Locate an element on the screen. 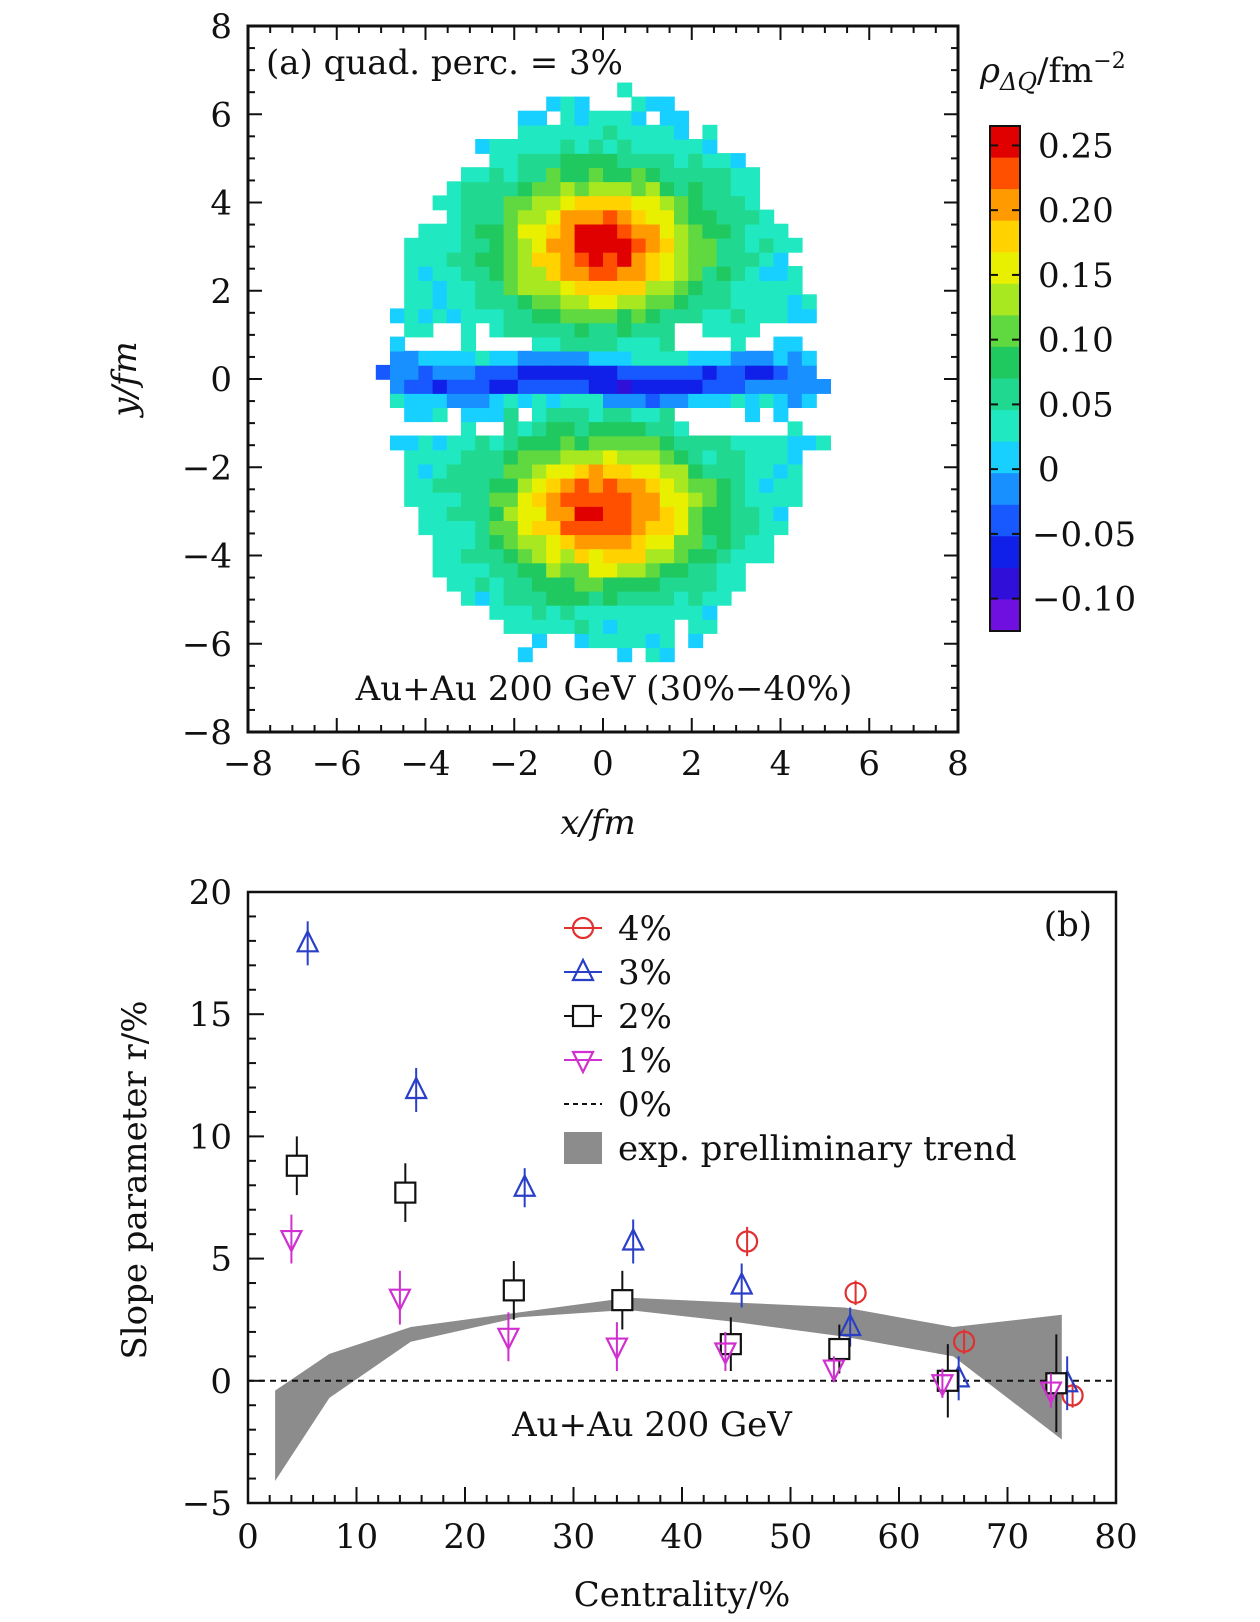 This screenshot has height=1622, width=1260. y-tick-label: 10 is located at coordinates (210, 1137).